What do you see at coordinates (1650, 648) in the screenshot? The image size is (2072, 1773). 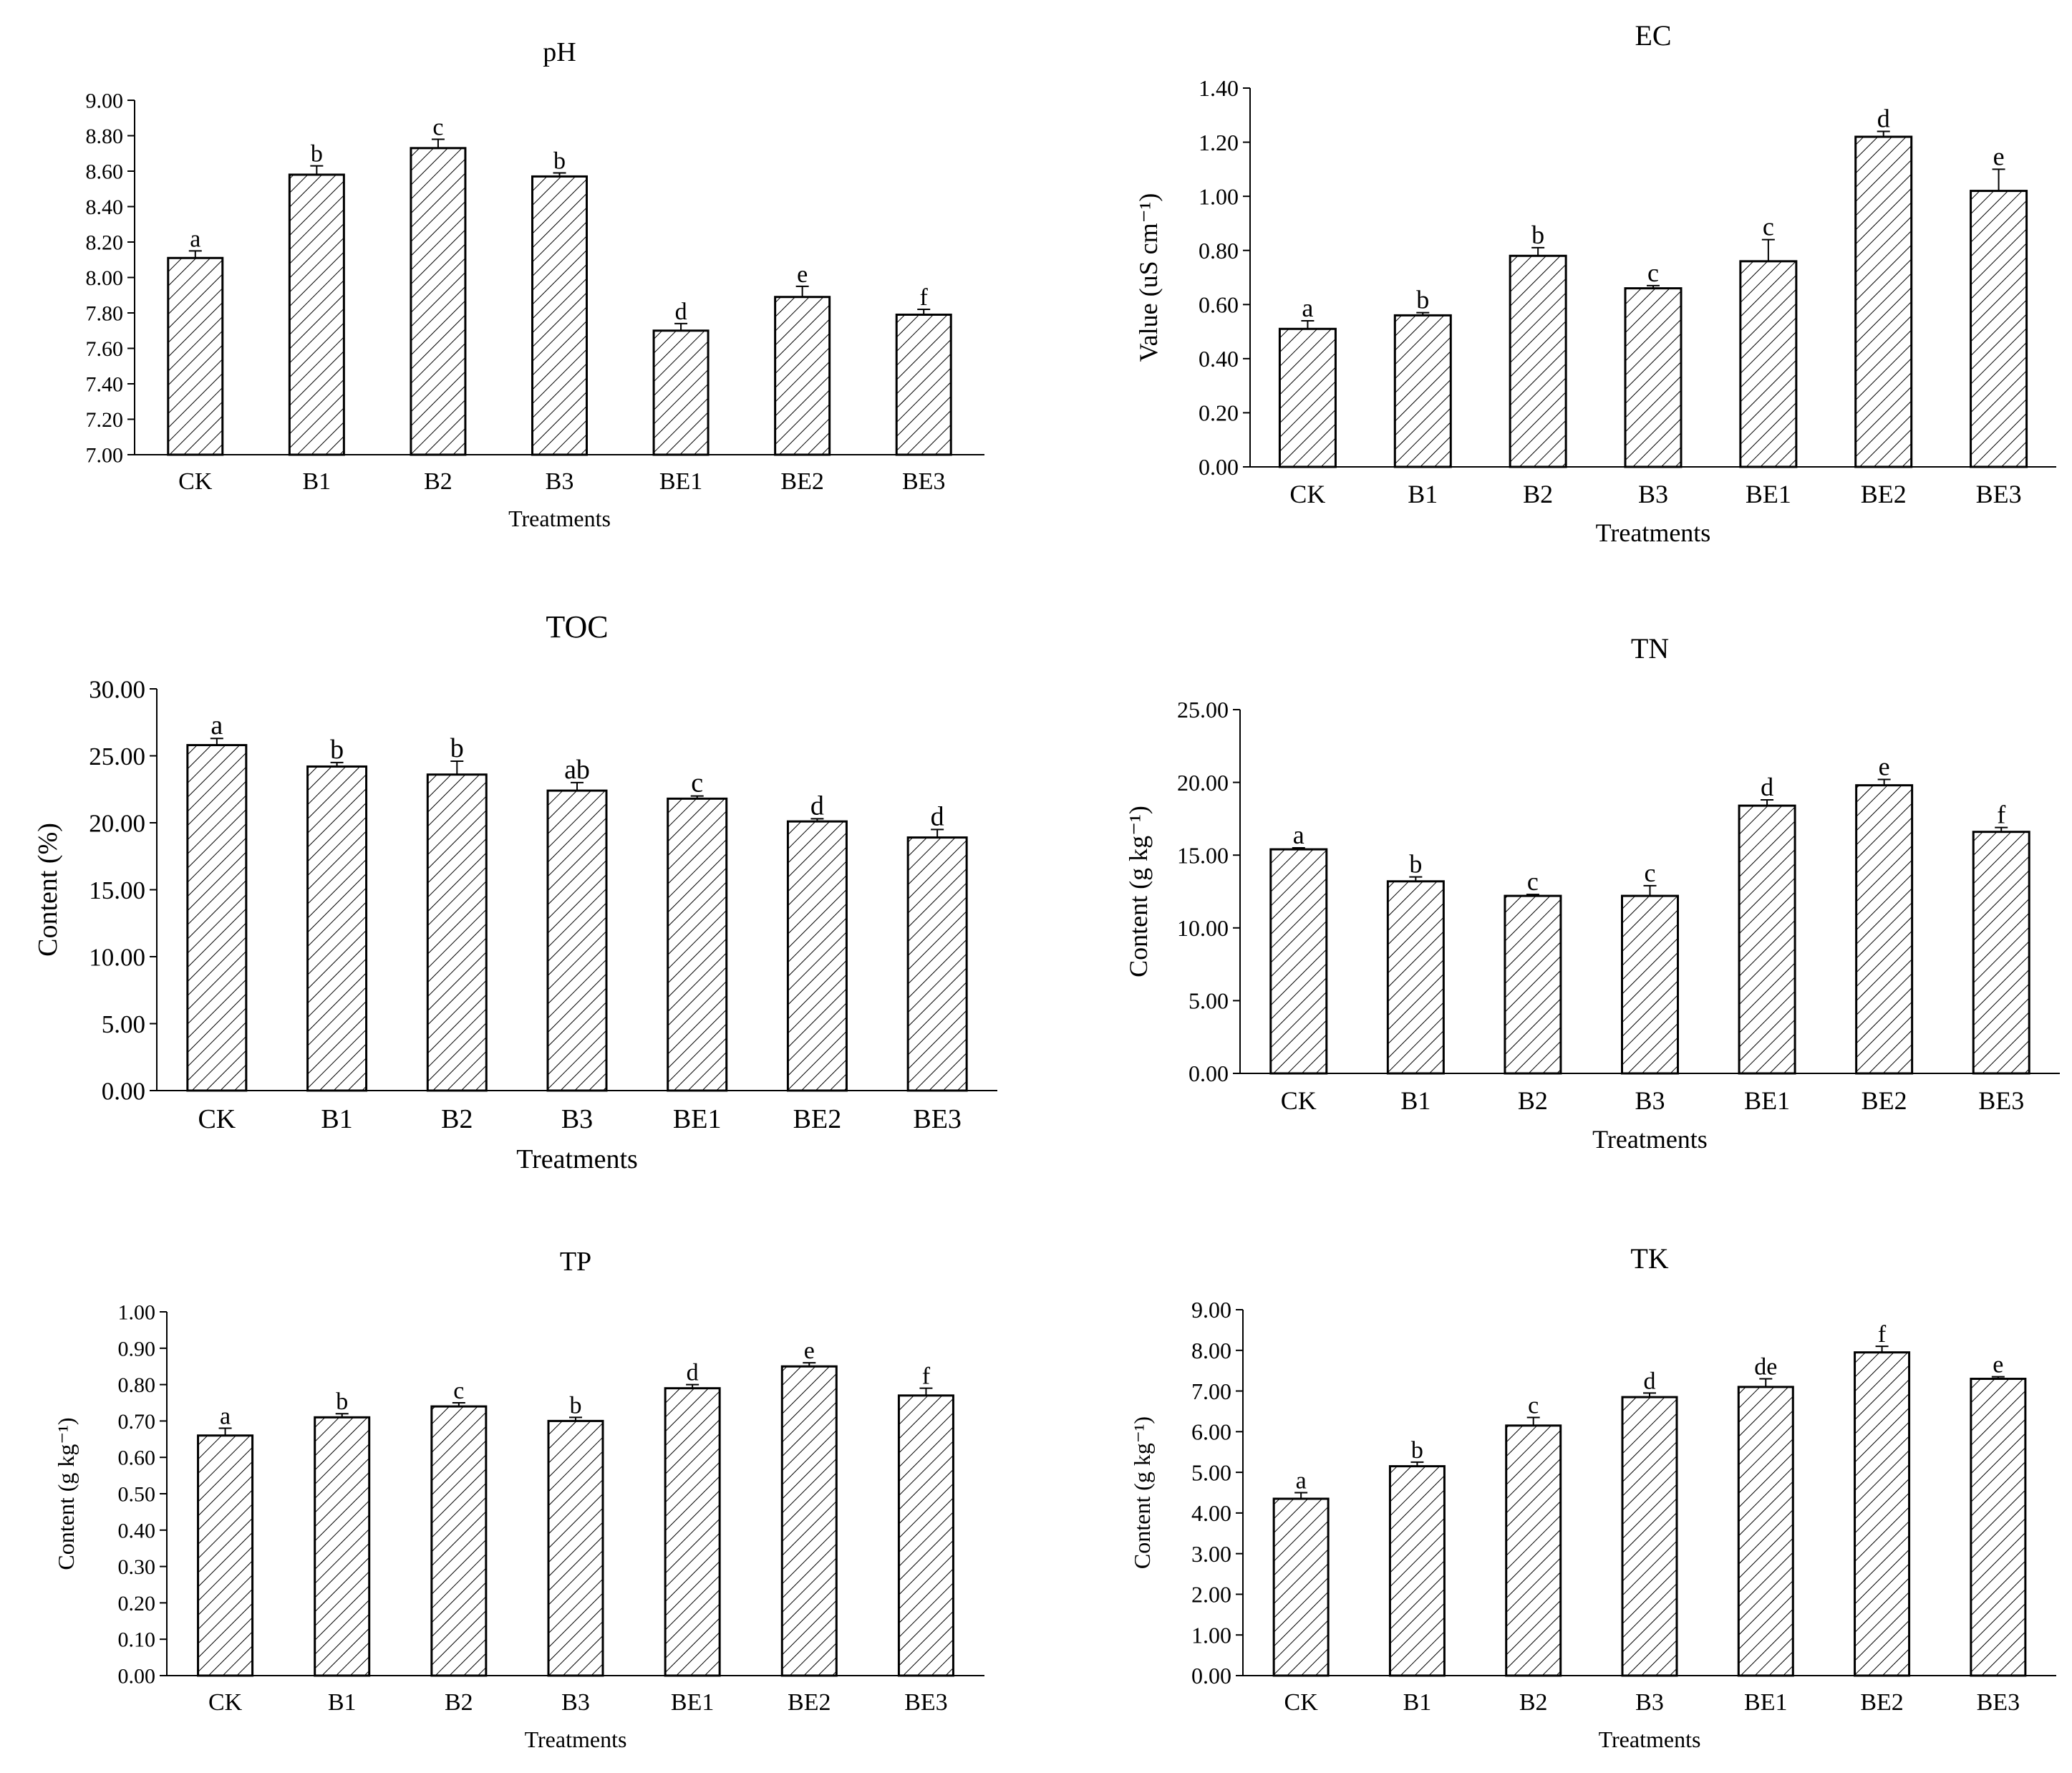 I see `chart-title: TN` at bounding box center [1650, 648].